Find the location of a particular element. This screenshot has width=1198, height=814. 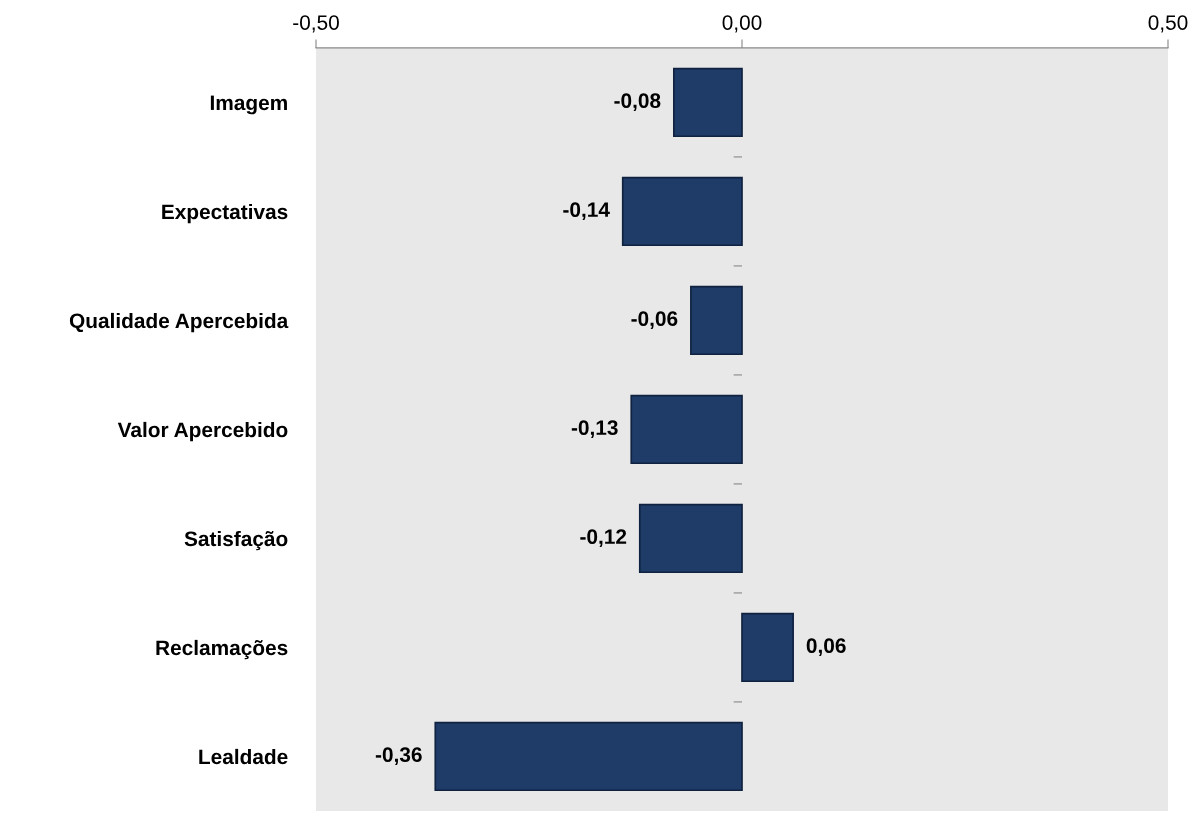

x-tick-label: 0,00 is located at coordinates (742, 24).